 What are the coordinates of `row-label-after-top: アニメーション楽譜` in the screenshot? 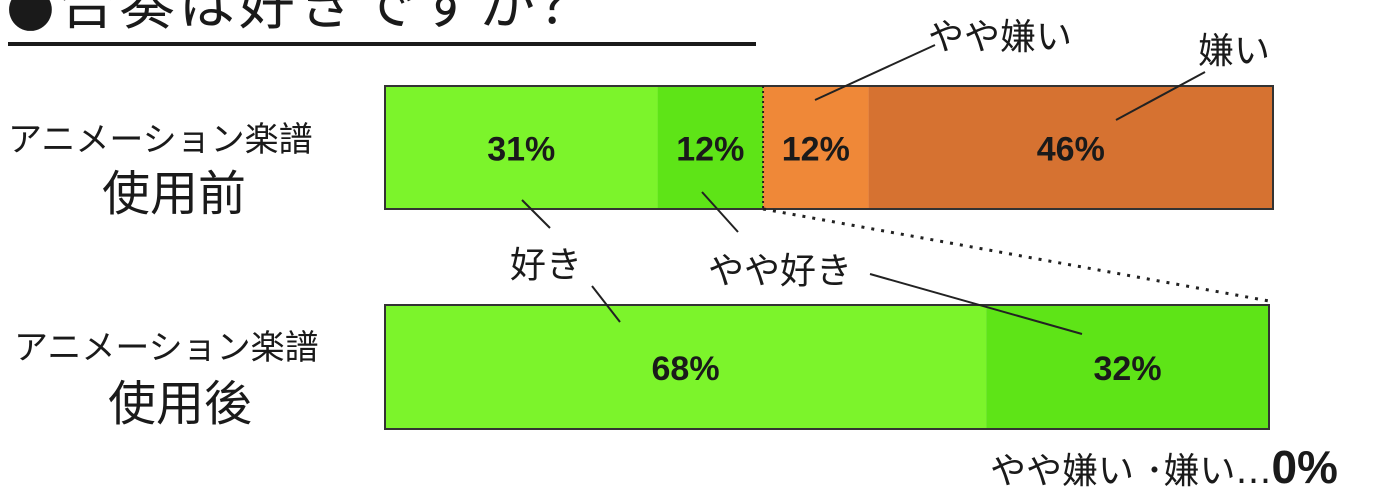 It's located at (166, 348).